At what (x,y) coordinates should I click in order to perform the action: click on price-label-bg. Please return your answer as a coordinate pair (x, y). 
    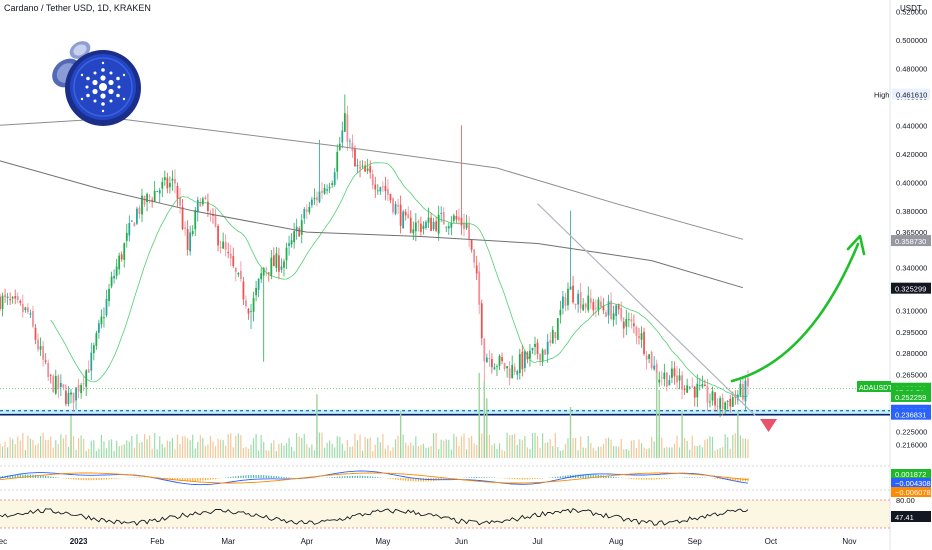
    Looking at the image, I should click on (911, 241).